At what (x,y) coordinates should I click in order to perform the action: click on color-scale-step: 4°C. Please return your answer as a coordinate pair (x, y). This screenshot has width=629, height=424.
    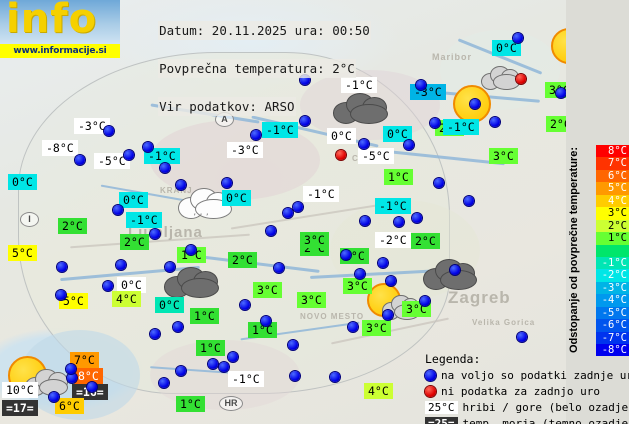
    Looking at the image, I should click on (612, 201).